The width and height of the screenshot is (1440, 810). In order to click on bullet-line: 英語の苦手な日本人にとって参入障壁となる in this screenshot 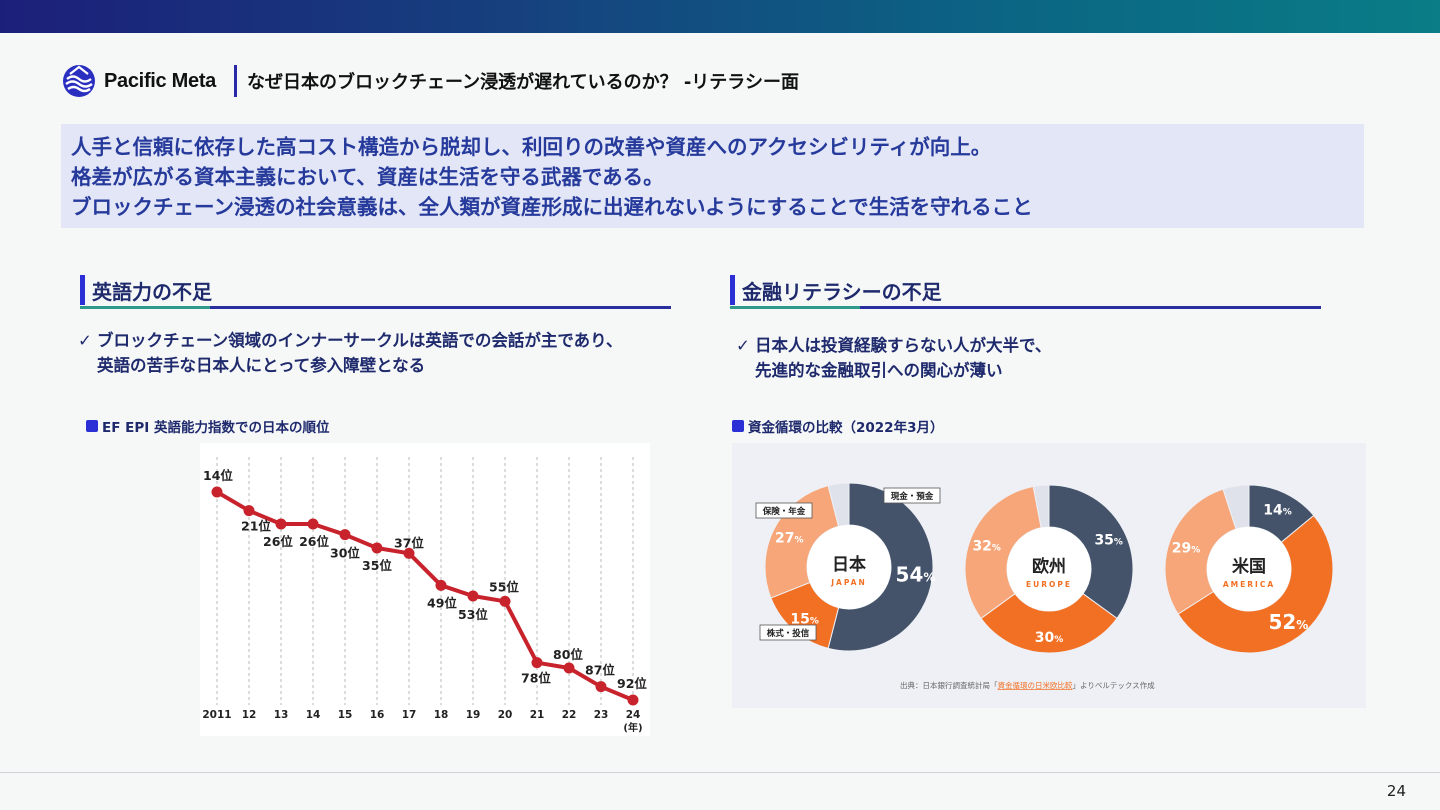, I will do `click(261, 365)`.